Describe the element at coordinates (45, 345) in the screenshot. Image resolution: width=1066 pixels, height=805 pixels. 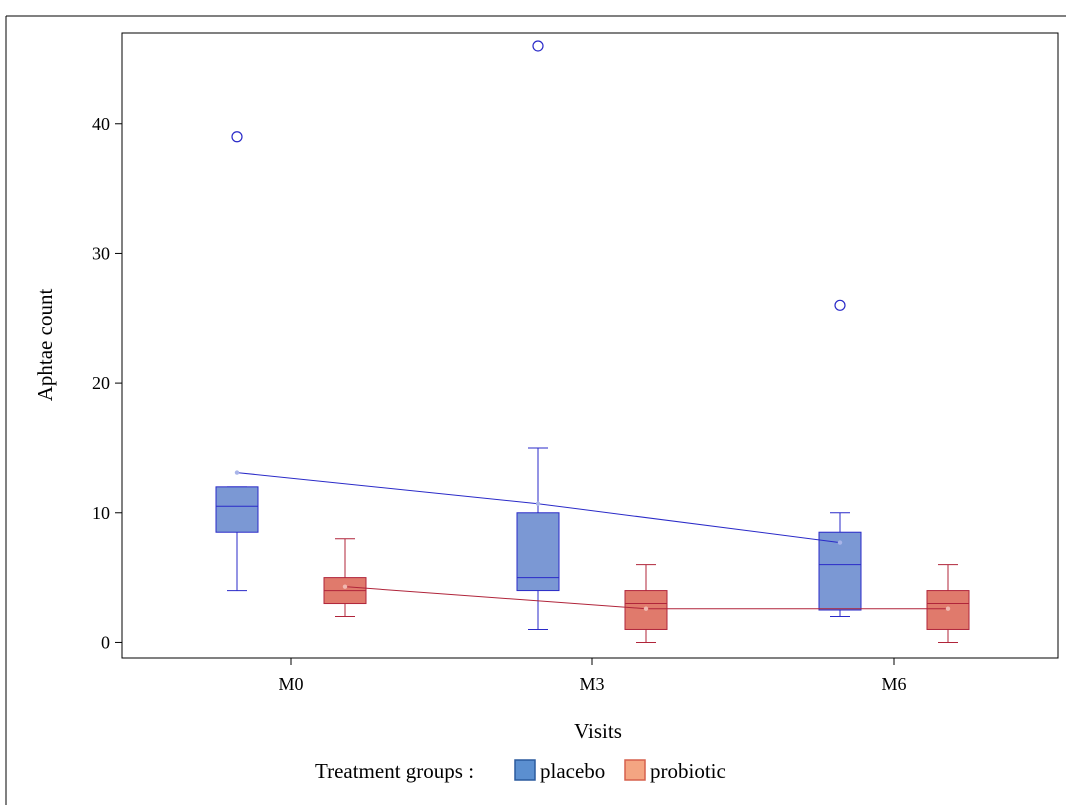
I see `y-axis-title: Aphtae count` at that location.